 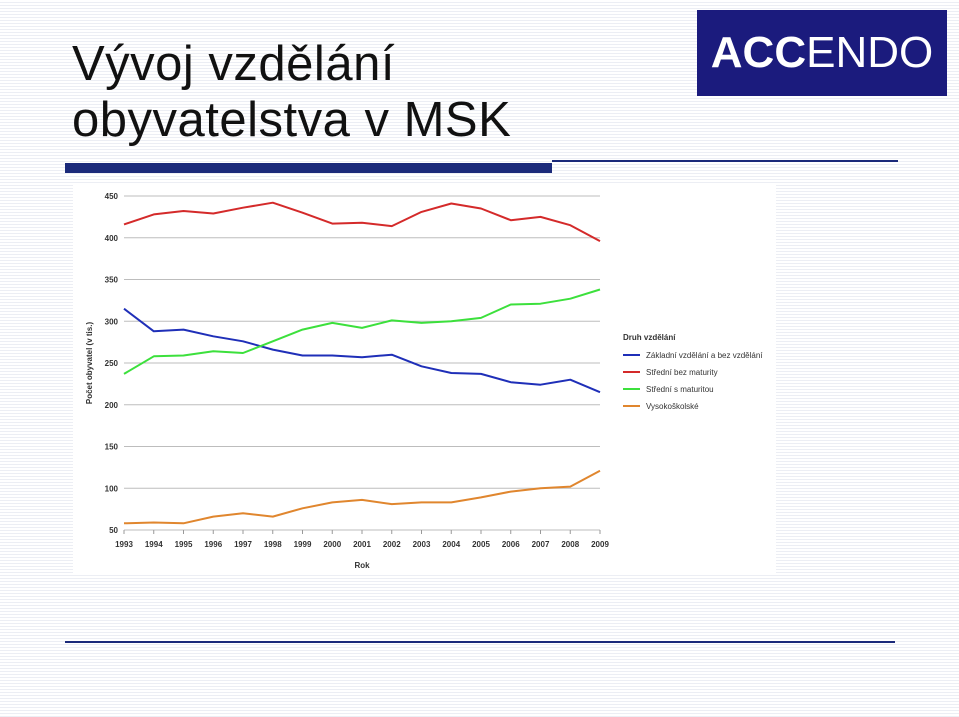 I want to click on legend-label-4: Vysokoškolské, so click(x=672, y=406).